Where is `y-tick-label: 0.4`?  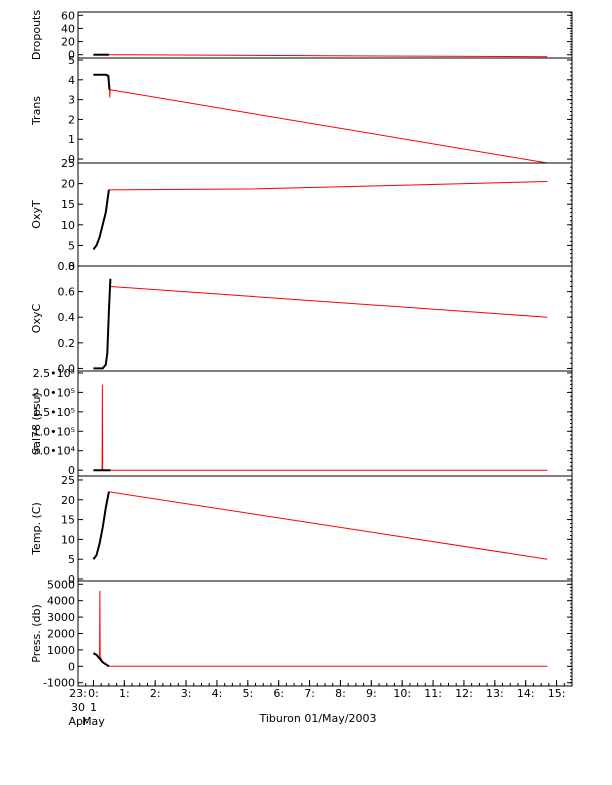
y-tick-label: 0.4 is located at coordinates (67, 317).